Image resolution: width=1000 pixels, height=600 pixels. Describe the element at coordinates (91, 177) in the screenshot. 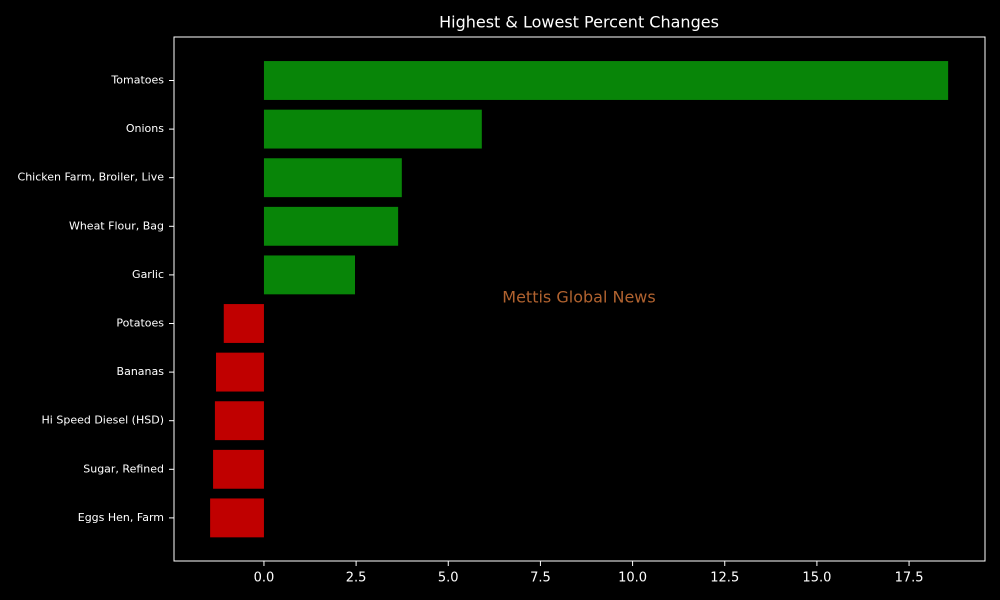

I see `y-tick-label: Chicken Farm, Broiler, Live` at that location.